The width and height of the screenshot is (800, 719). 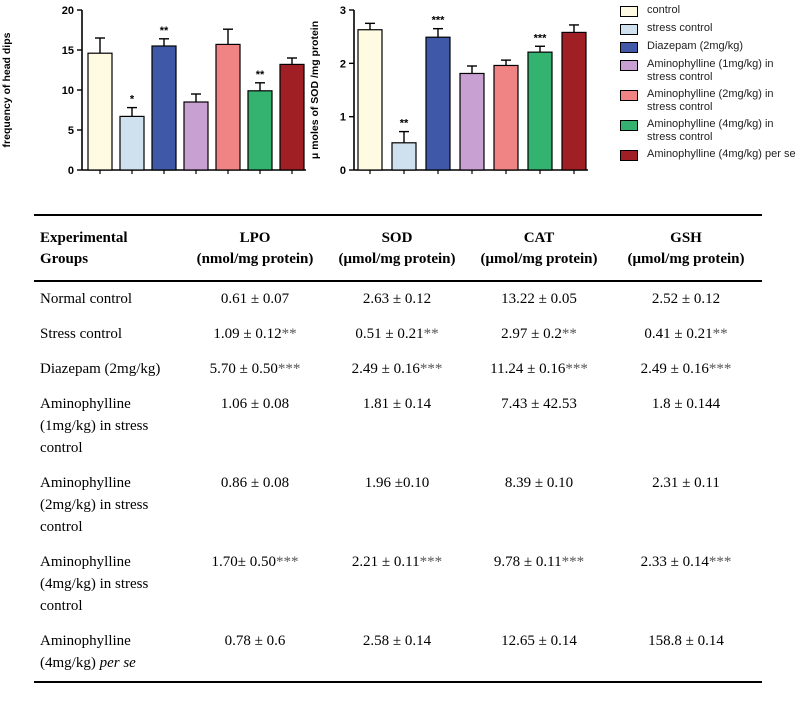 What do you see at coordinates (243, 369) in the screenshot?
I see `cell-value: 5.70 ± 0.50` at bounding box center [243, 369].